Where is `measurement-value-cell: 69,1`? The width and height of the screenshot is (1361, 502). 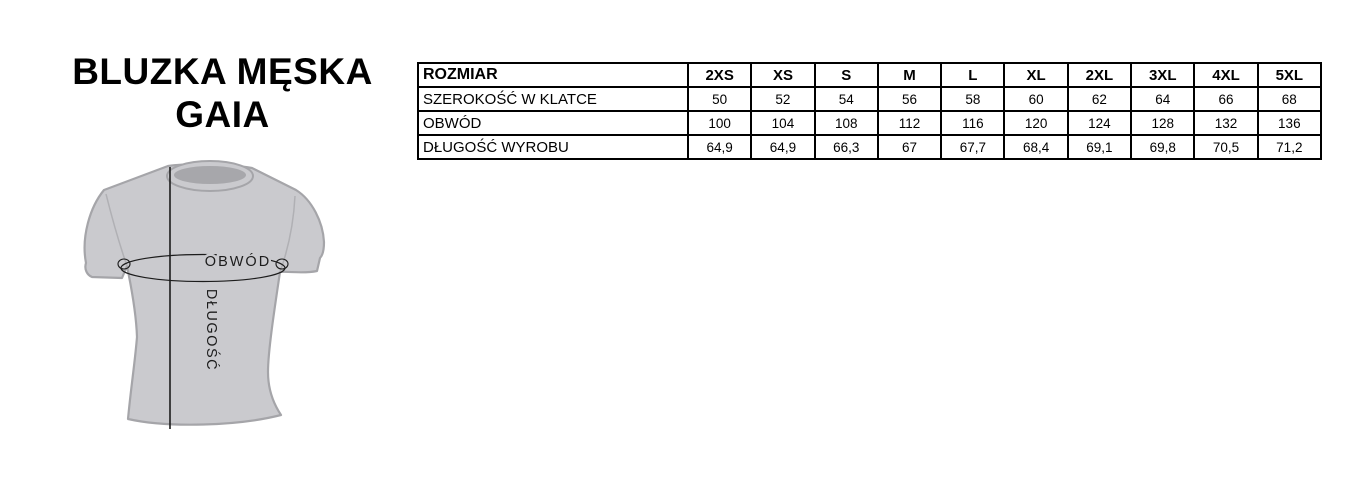 measurement-value-cell: 69,1 is located at coordinates (1099, 147).